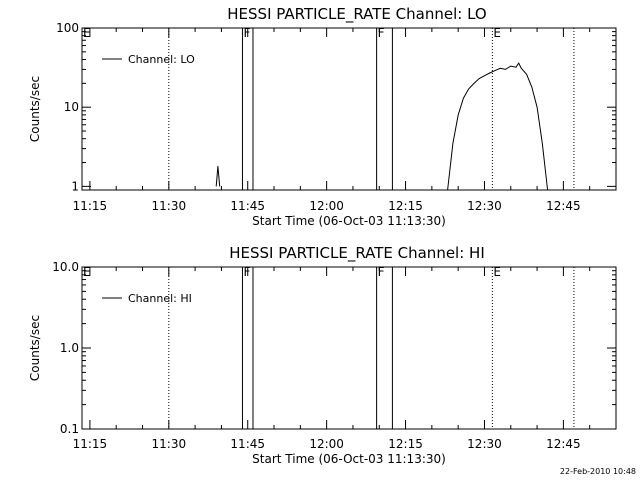 Image resolution: width=640 pixels, height=480 pixels. What do you see at coordinates (69, 348) in the screenshot?
I see `y-tick-label: 1.0` at bounding box center [69, 348].